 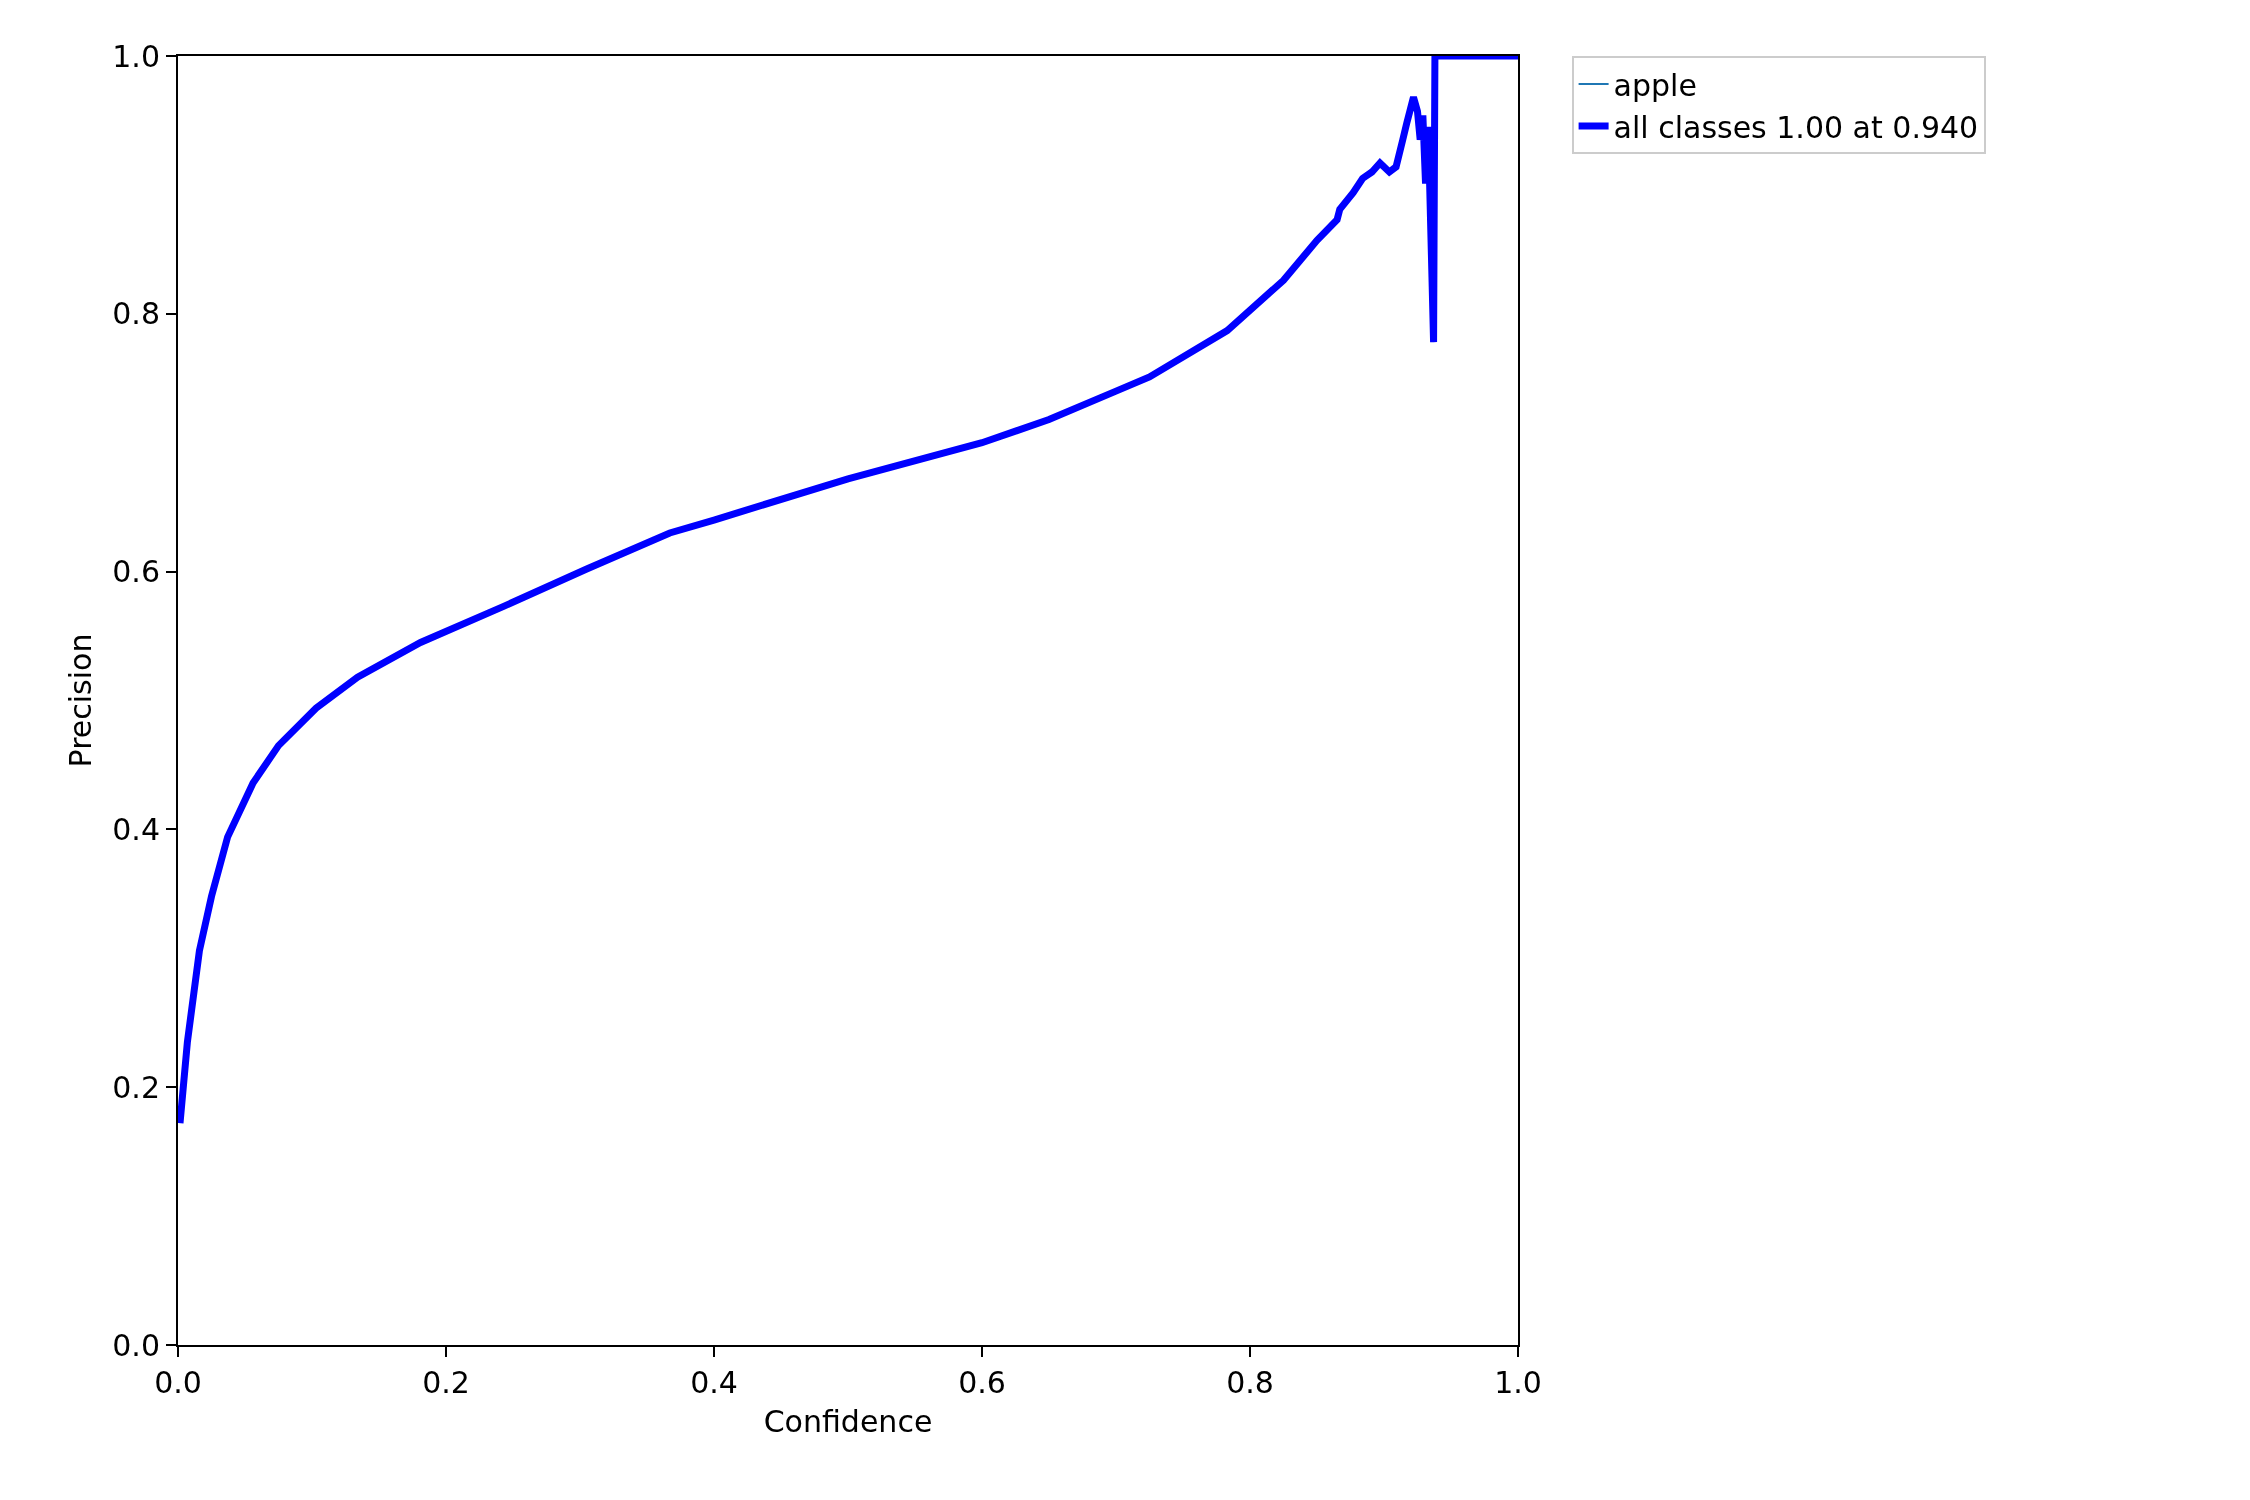 I want to click on x-tick-label: 0.2, so click(x=446, y=1382).